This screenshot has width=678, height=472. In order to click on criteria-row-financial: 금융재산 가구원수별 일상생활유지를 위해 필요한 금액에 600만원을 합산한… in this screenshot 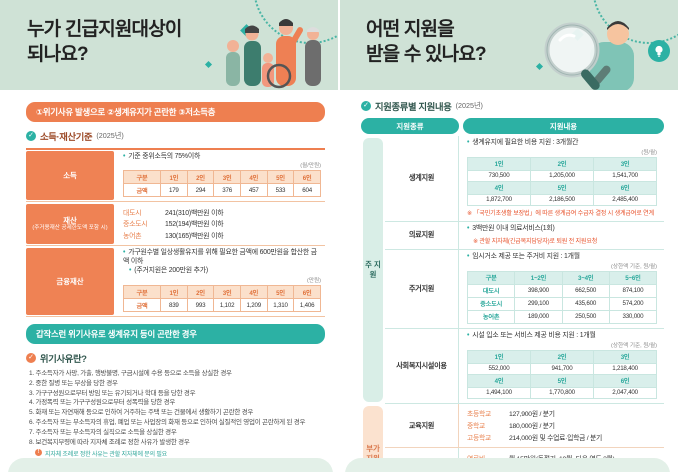, I will do `click(175, 282)`.